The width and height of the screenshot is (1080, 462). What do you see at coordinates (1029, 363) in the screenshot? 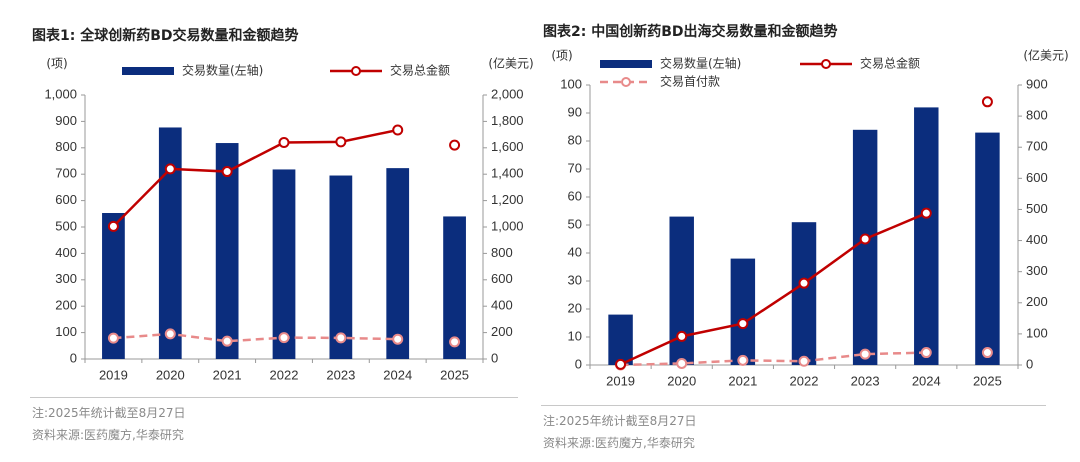
I see `chart2-right-tick-label: 0` at bounding box center [1029, 363].